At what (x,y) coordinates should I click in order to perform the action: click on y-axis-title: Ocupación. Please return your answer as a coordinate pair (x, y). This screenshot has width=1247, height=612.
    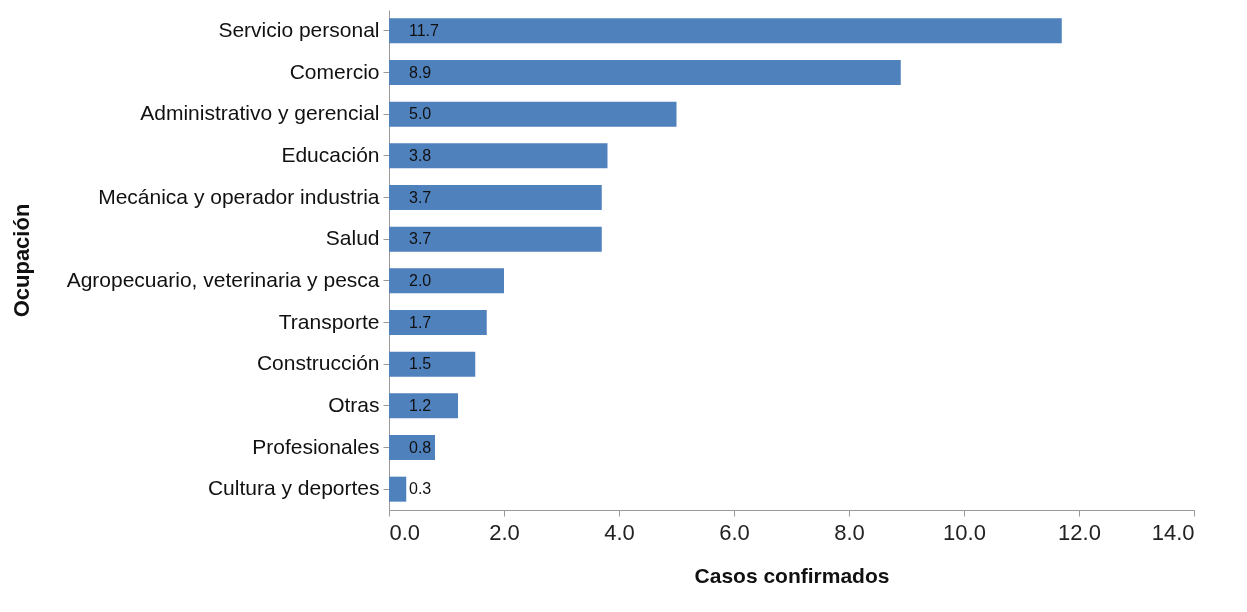
    Looking at the image, I should click on (21, 260).